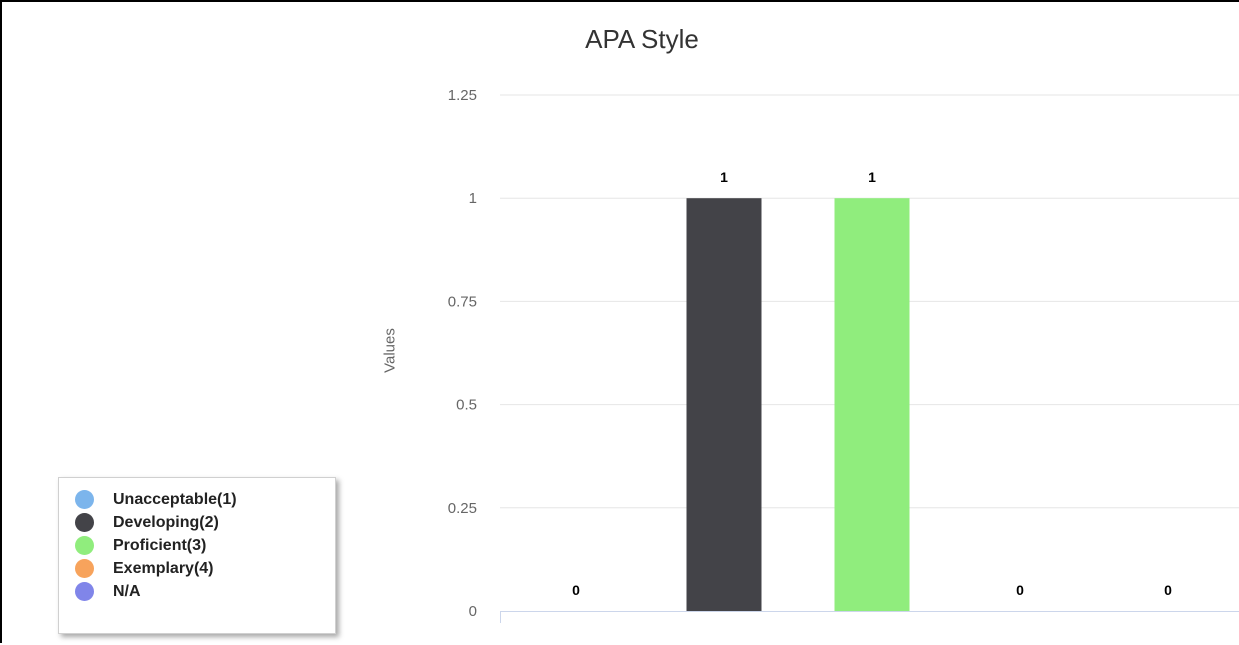 The width and height of the screenshot is (1239, 645). What do you see at coordinates (473, 198) in the screenshot?
I see `y-tick-label: 1` at bounding box center [473, 198].